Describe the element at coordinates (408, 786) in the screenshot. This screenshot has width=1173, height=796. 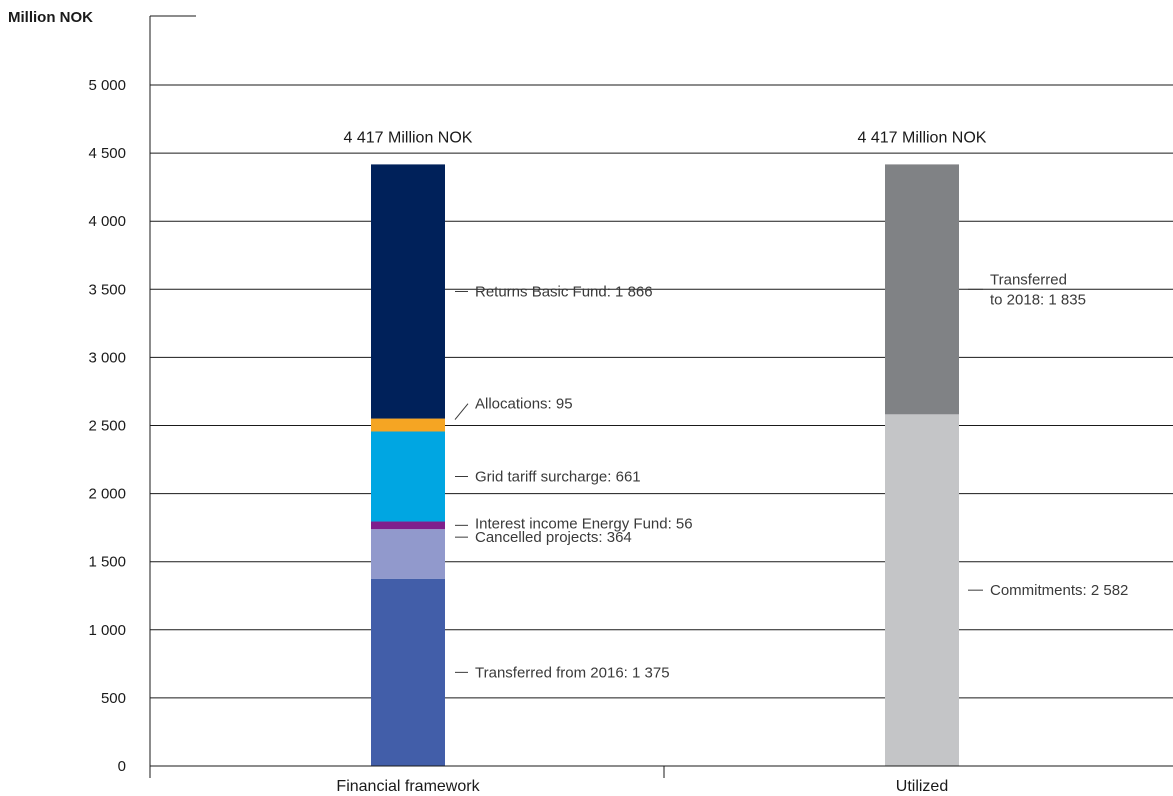
I see `category-label: Financial framework` at that location.